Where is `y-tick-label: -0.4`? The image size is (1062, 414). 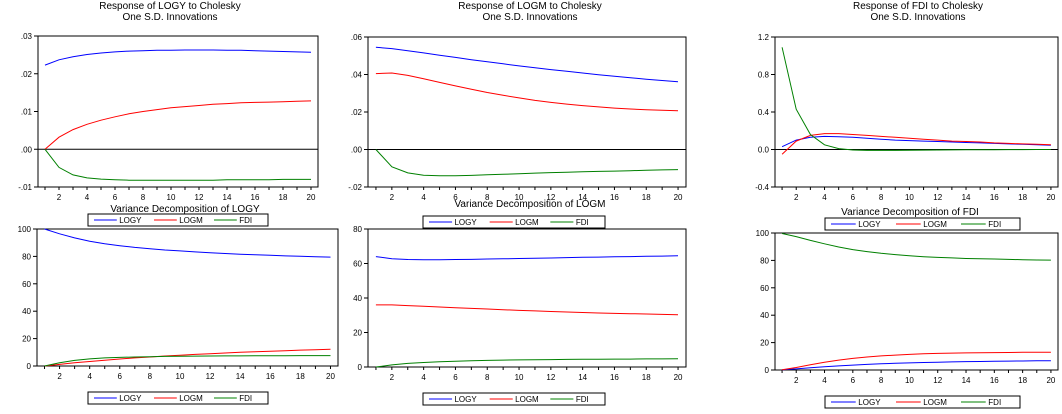
y-tick-label: -0.4 is located at coordinates (762, 187).